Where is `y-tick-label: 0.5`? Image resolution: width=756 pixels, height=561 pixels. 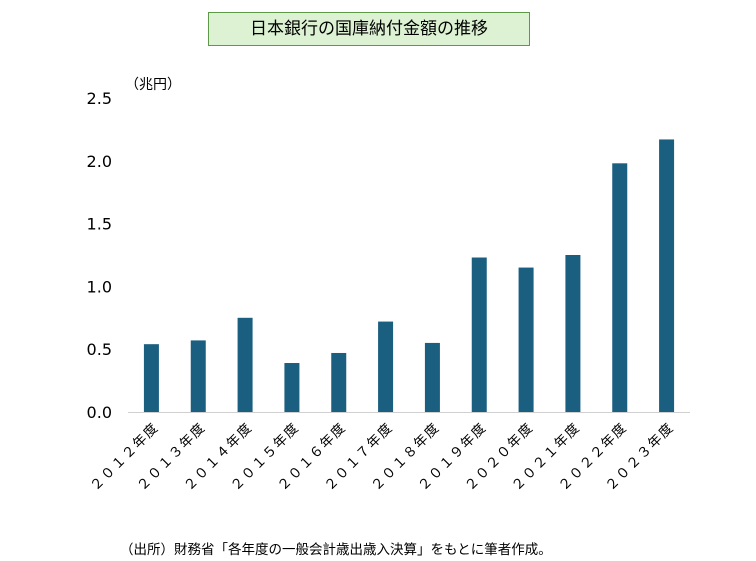
y-tick-label: 0.5 is located at coordinates (99, 349).